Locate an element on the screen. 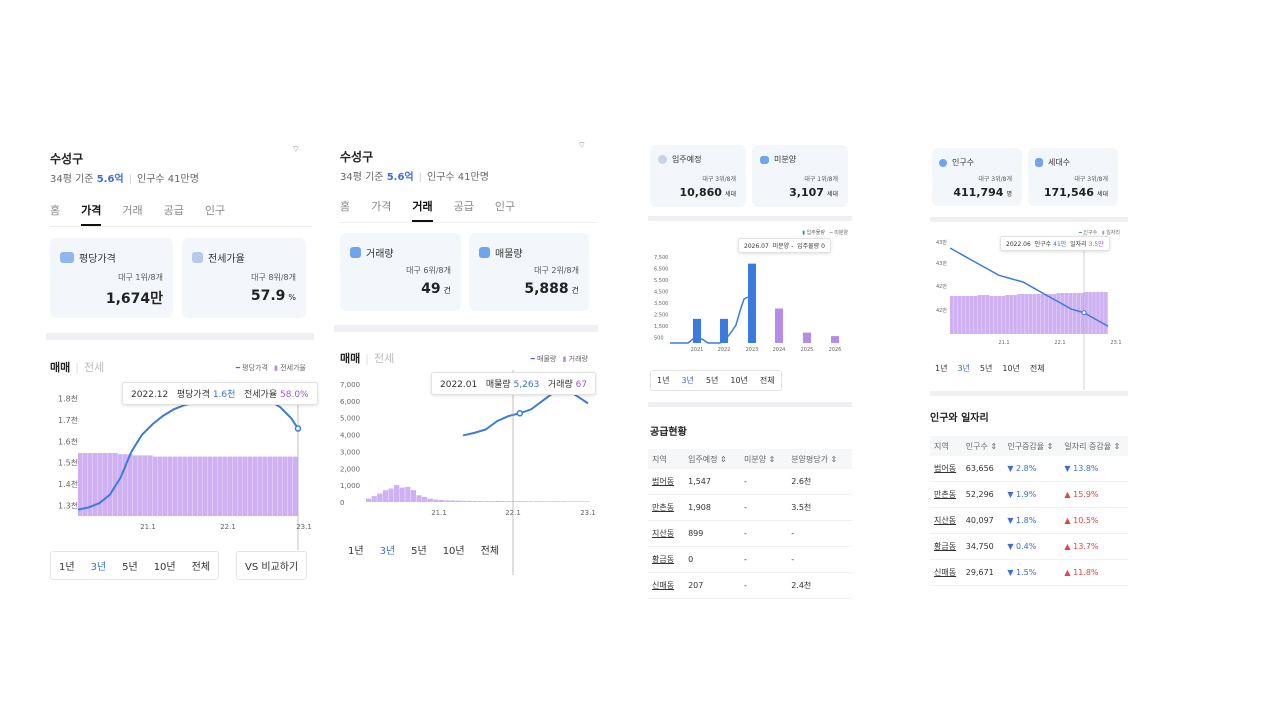  th-job-change: 일자리 증감율 ⇕ is located at coordinates (1094, 446).